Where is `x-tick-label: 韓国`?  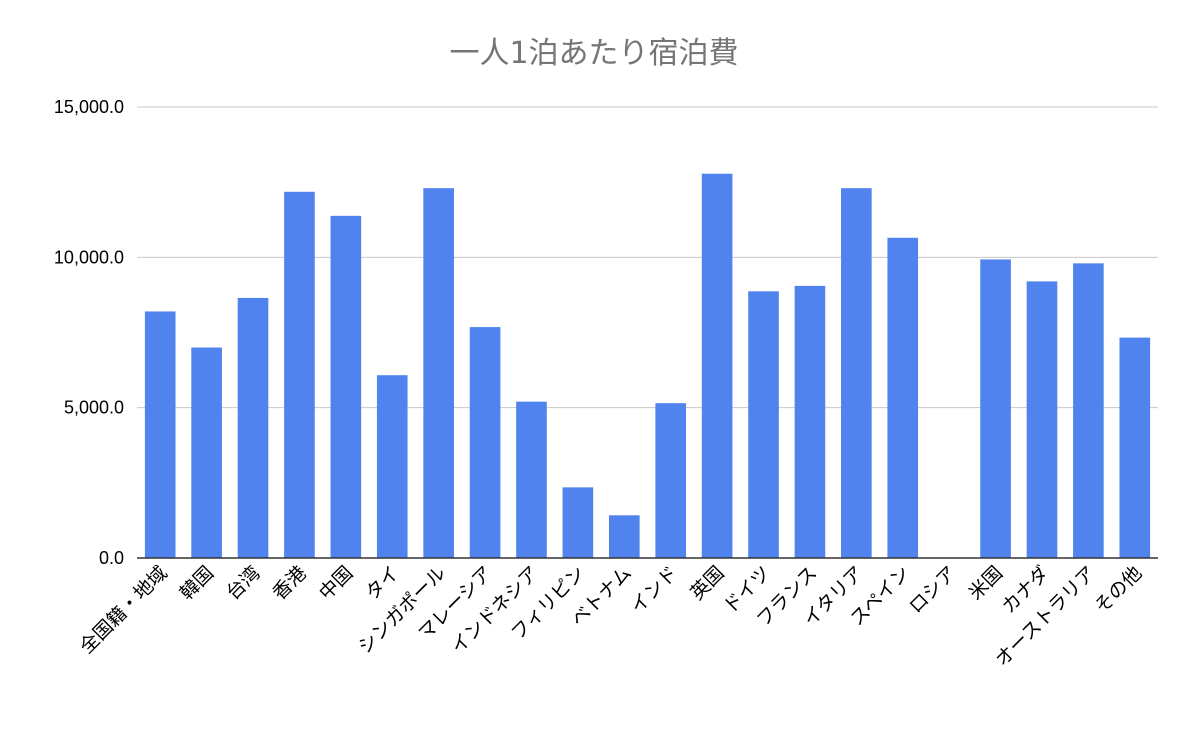 x-tick-label: 韓国 is located at coordinates (197, 583).